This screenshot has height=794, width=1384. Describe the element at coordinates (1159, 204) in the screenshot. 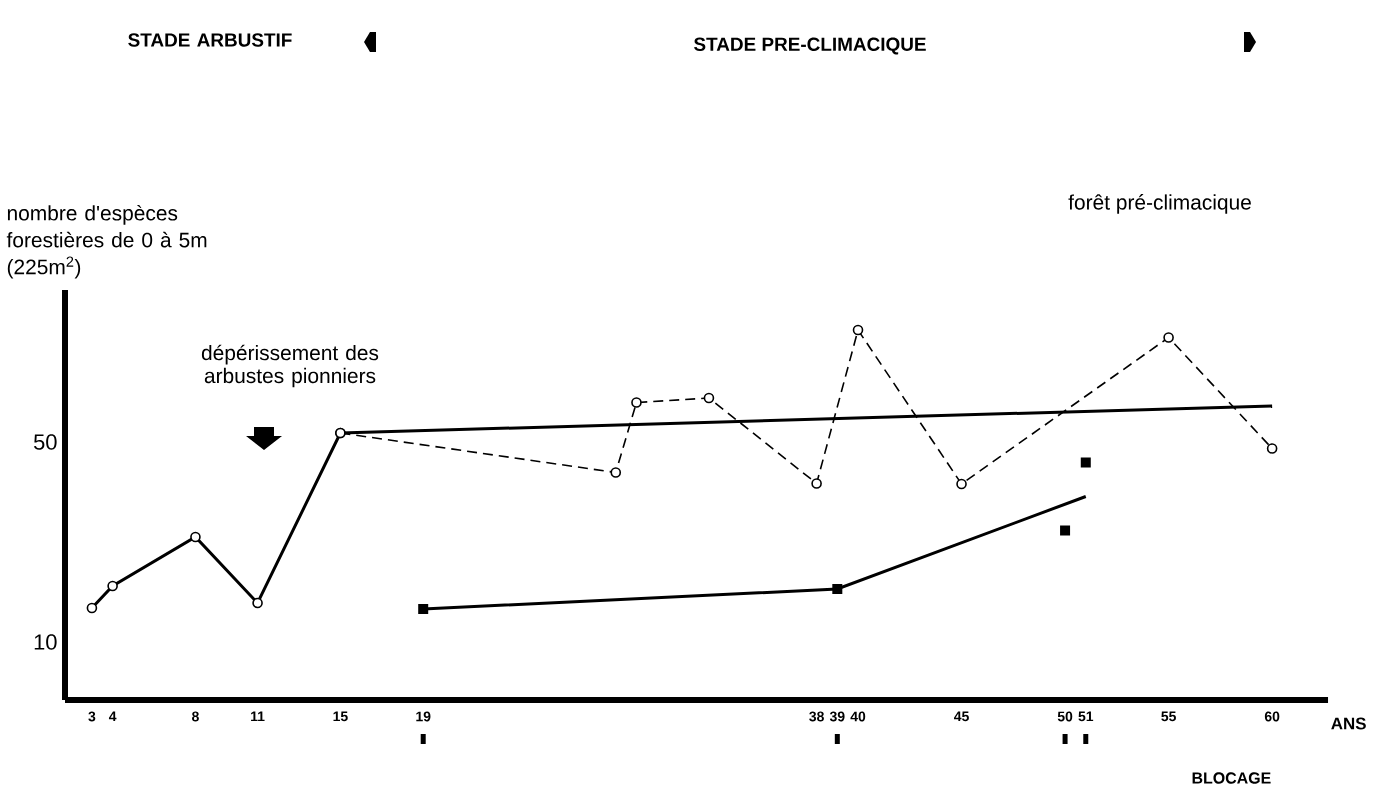

I see `text: forêt pré-climacique` at that location.